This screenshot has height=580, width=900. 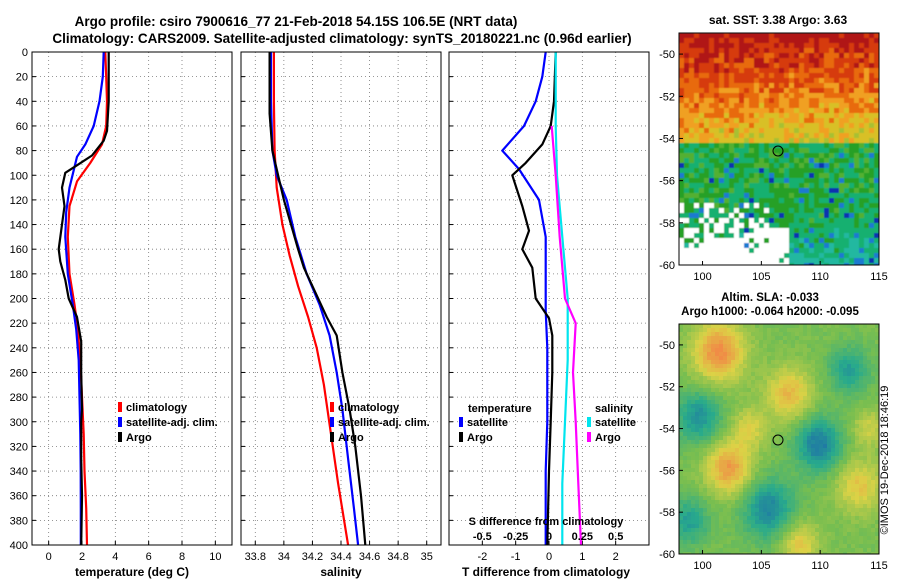 I want to click on x-tick-label: 0, so click(x=549, y=557).